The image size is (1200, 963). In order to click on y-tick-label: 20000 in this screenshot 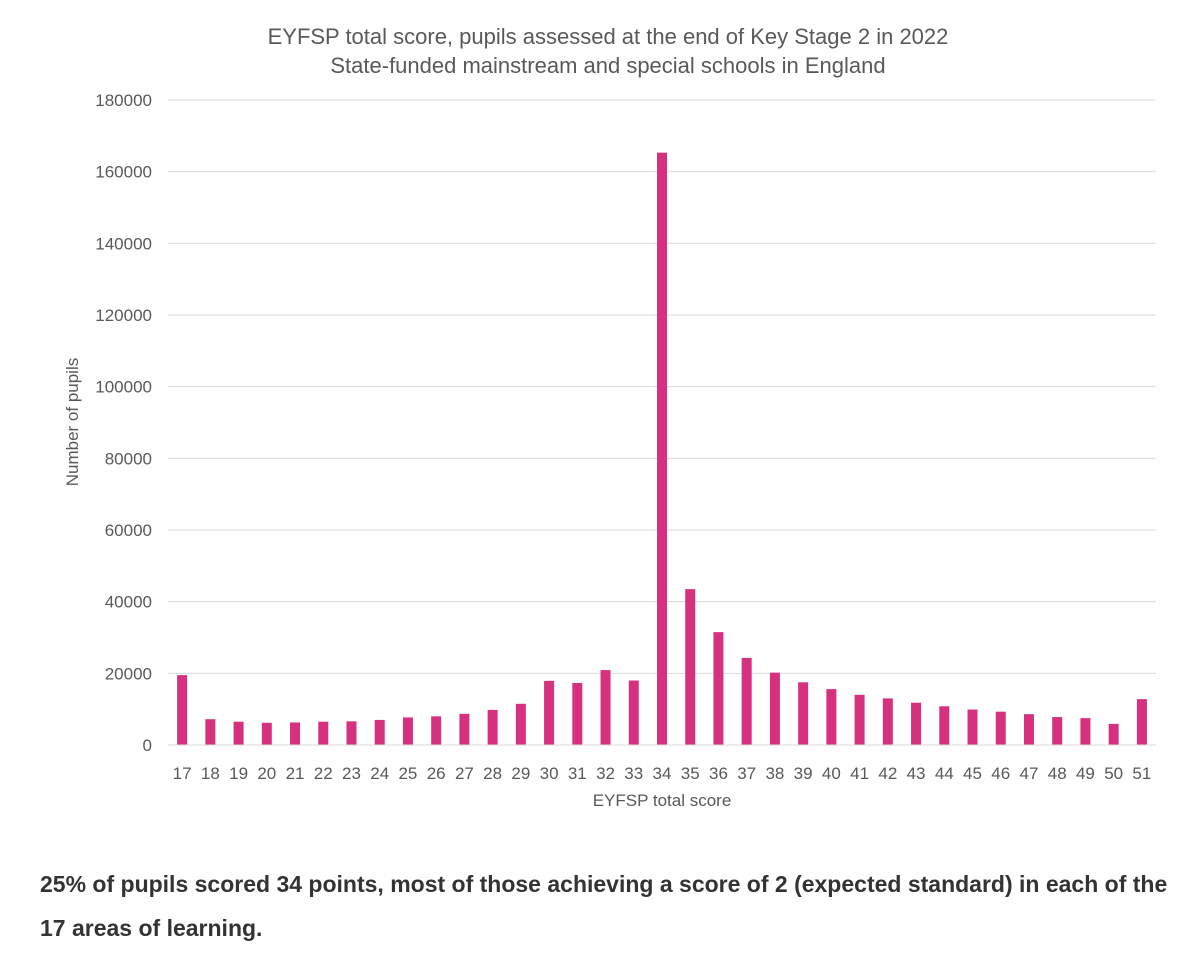, I will do `click(128, 673)`.